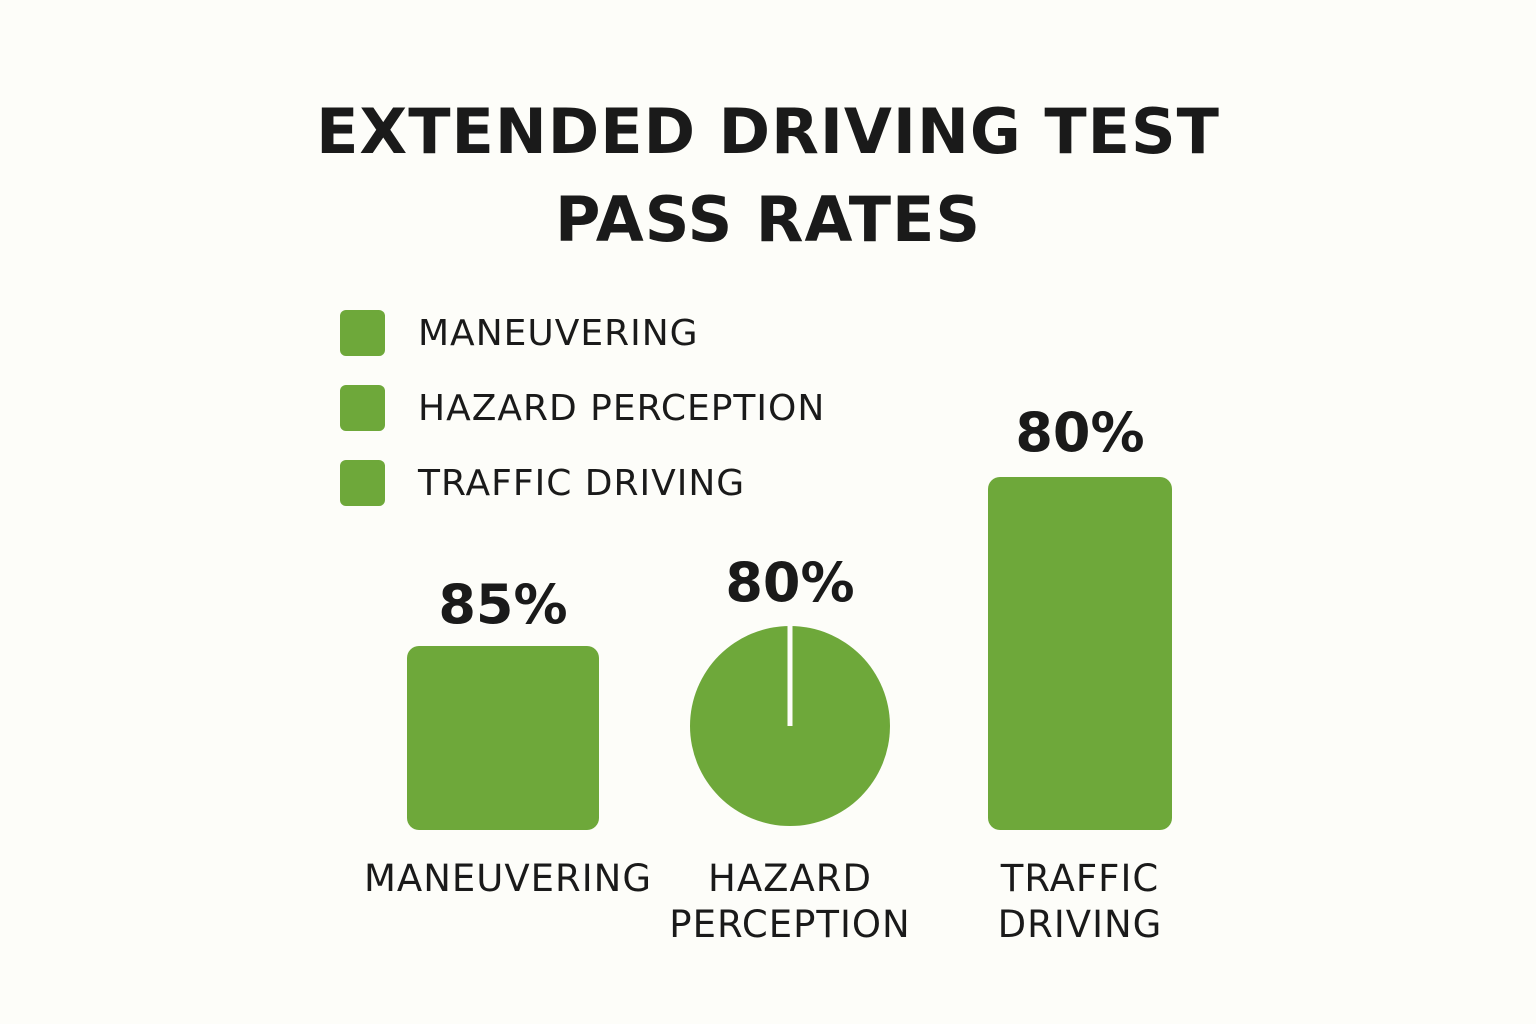 This screenshot has width=1536, height=1024. I want to click on chart-title-line-2: PASS RATES, so click(768, 219).